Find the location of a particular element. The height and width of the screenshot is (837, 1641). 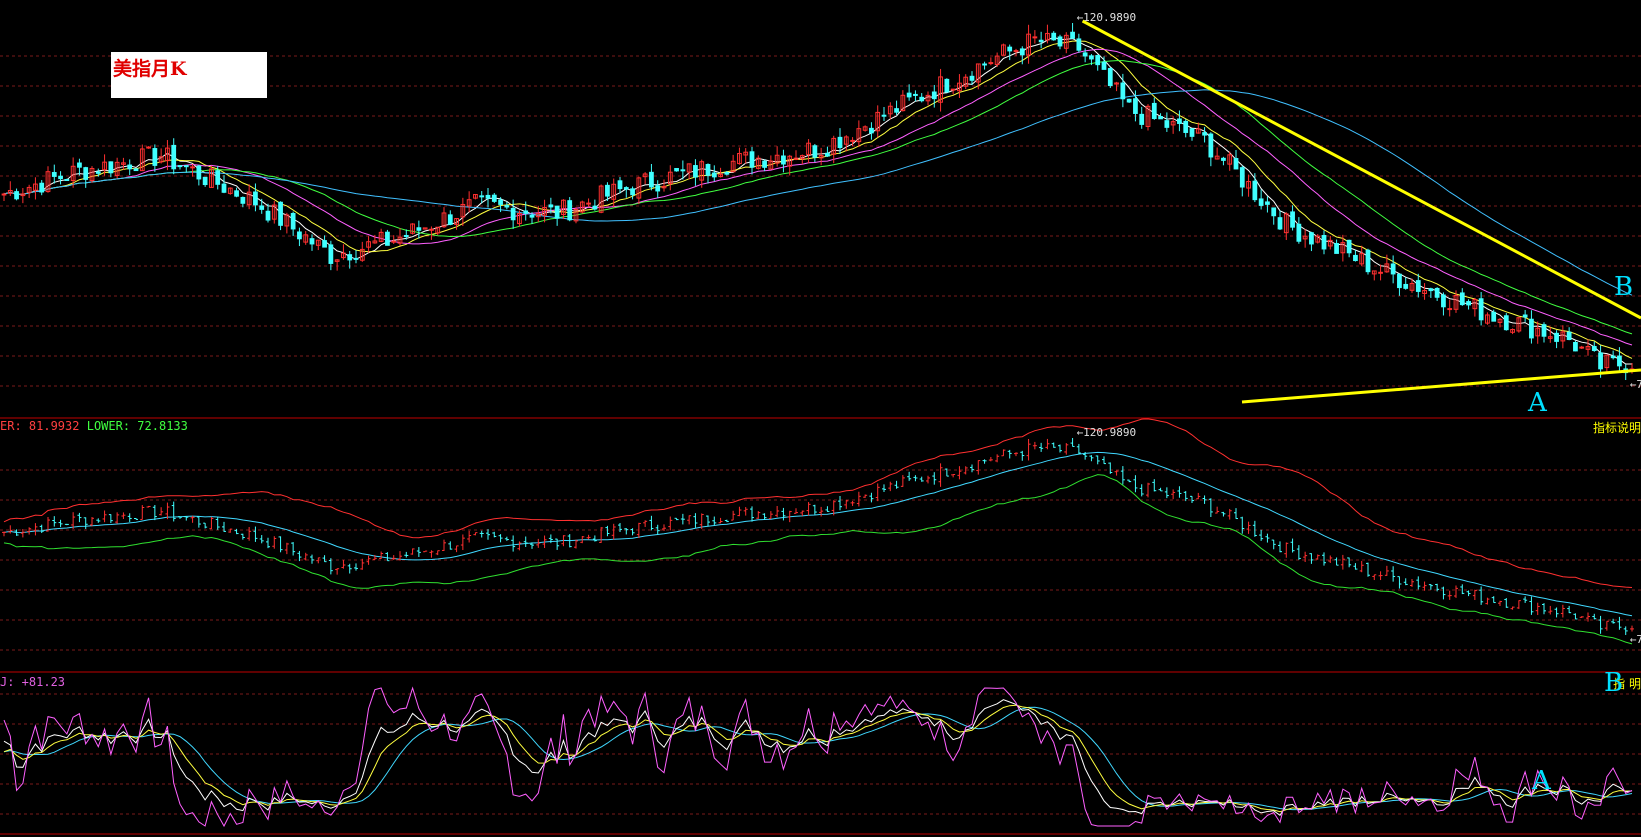

boll-low-label: ←70.6900 is located at coordinates (1635, 639).